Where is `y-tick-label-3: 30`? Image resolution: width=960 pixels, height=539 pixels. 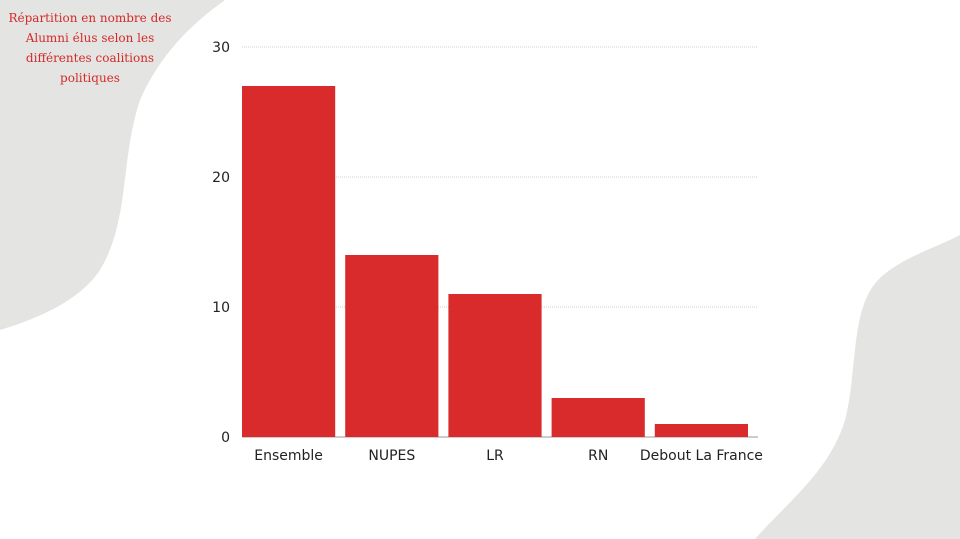 y-tick-label-3: 30 is located at coordinates (221, 48).